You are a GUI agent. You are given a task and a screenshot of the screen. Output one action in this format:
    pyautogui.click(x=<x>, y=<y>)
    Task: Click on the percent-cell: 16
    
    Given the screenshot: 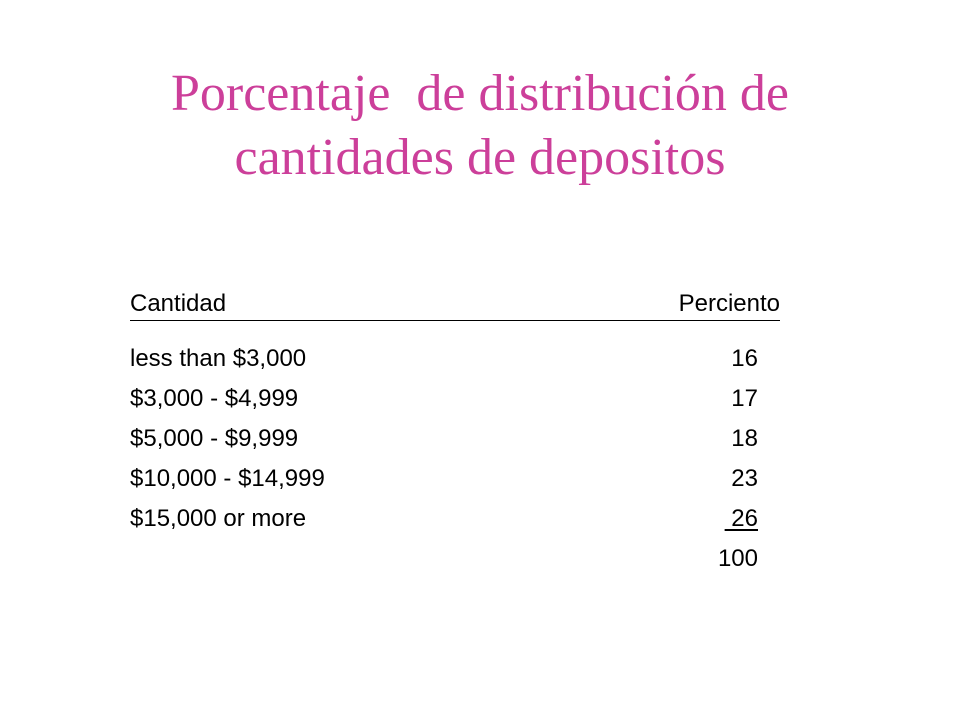 What is the action you would take?
    pyautogui.click(x=744, y=358)
    